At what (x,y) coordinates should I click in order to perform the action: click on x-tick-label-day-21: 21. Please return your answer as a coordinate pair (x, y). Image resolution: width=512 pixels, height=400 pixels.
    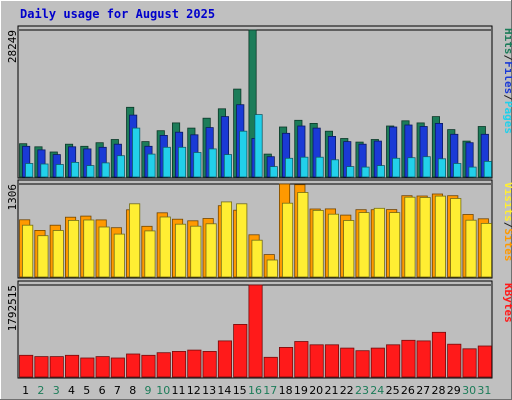
    Looking at the image, I should click on (332, 390).